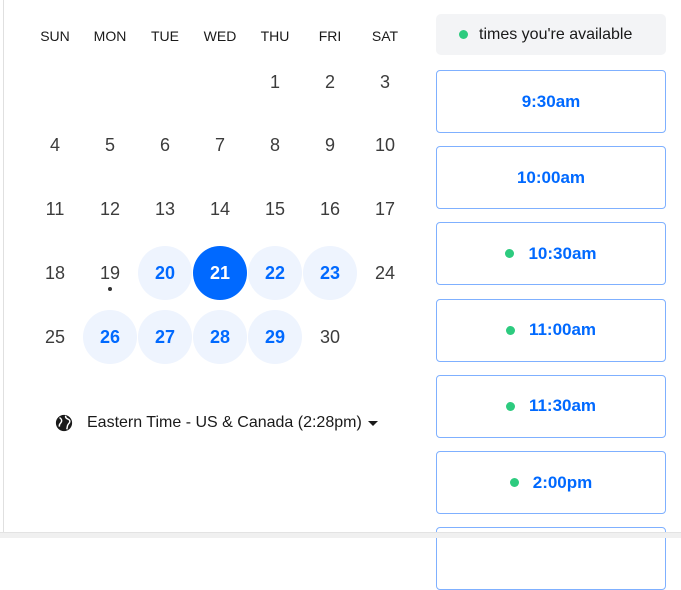 The height and width of the screenshot is (590, 681). What do you see at coordinates (55, 36) in the screenshot?
I see `weekday-header: SUN` at bounding box center [55, 36].